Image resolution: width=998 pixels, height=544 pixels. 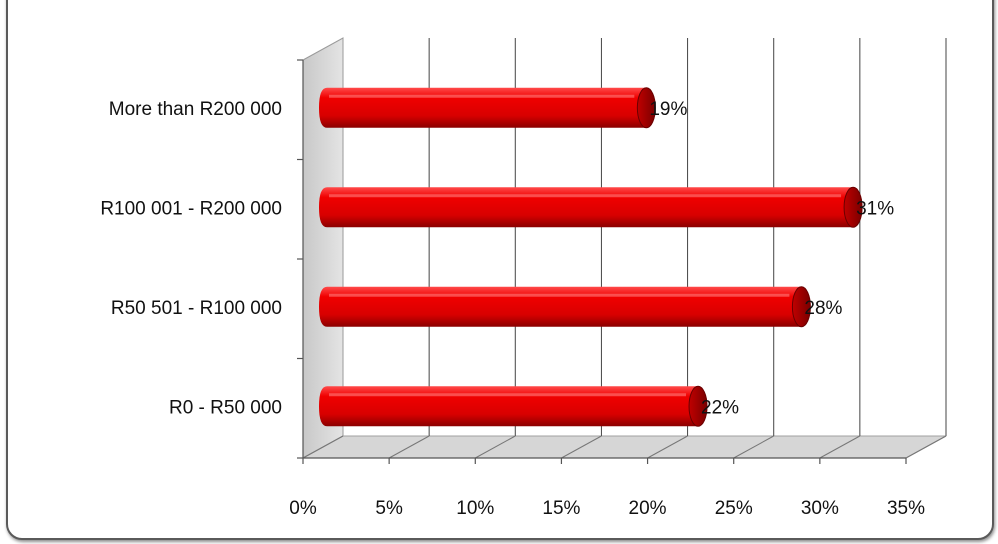 I want to click on x-tick-label: 25%, so click(x=734, y=508).